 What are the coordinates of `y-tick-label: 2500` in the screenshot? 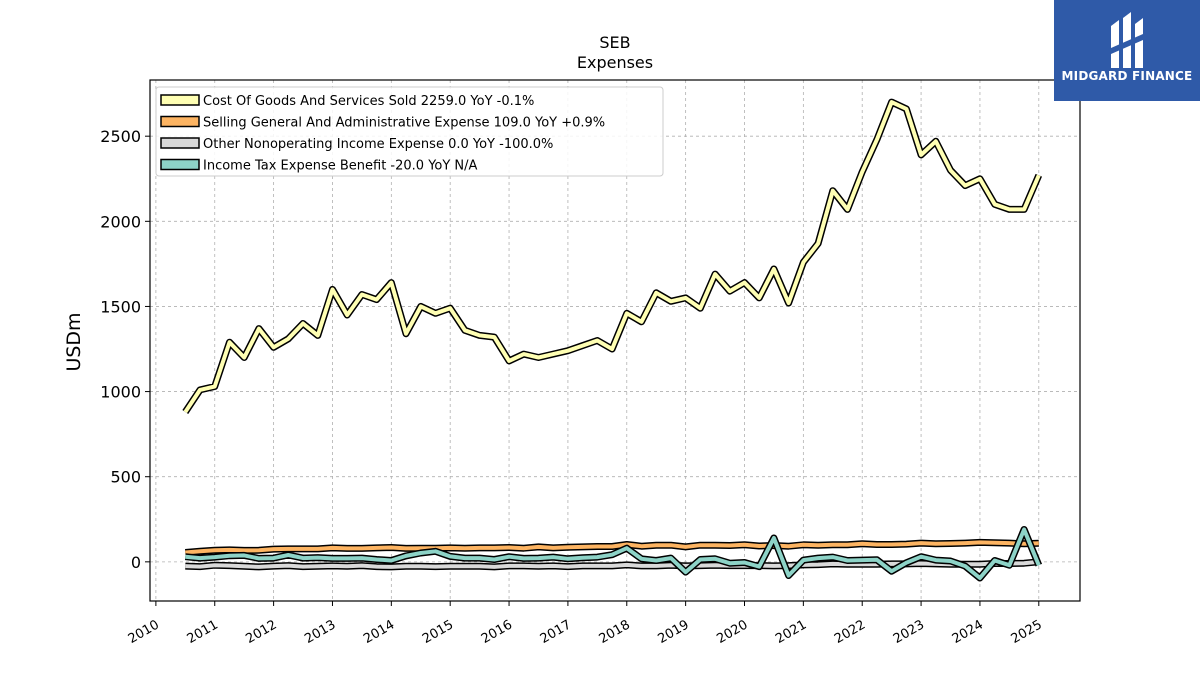 It's located at (120, 136).